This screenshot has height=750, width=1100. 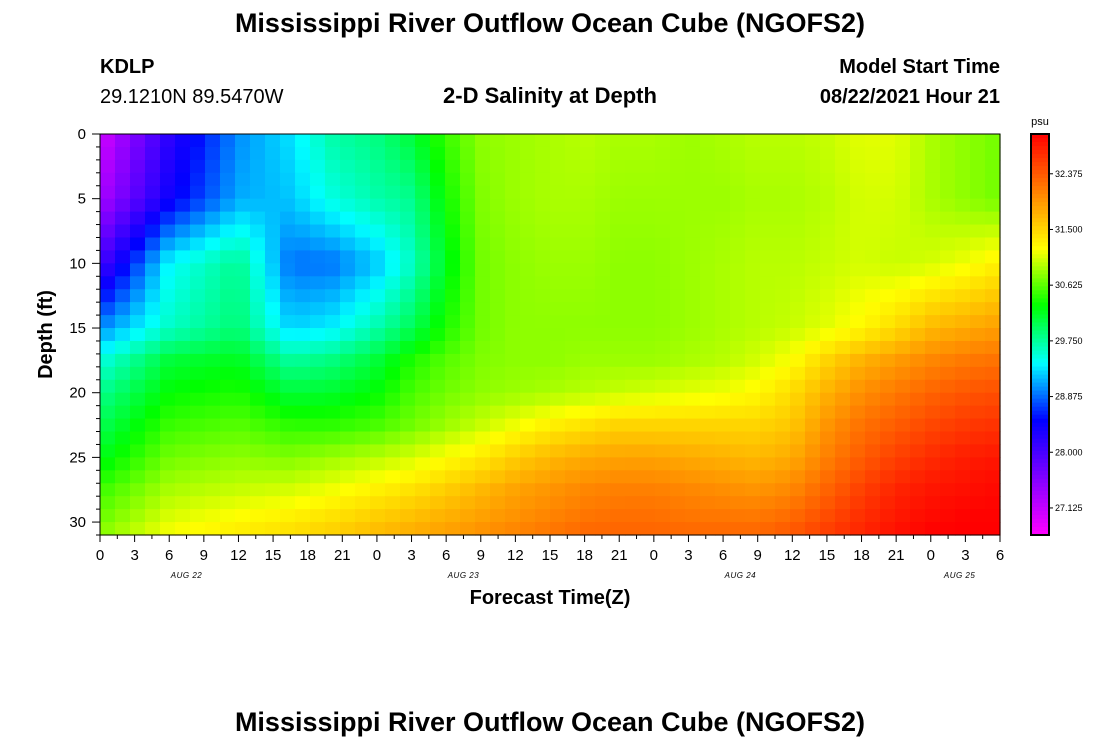 What do you see at coordinates (550, 598) in the screenshot?
I see `x-axis-label: Forecast Time(Z)` at bounding box center [550, 598].